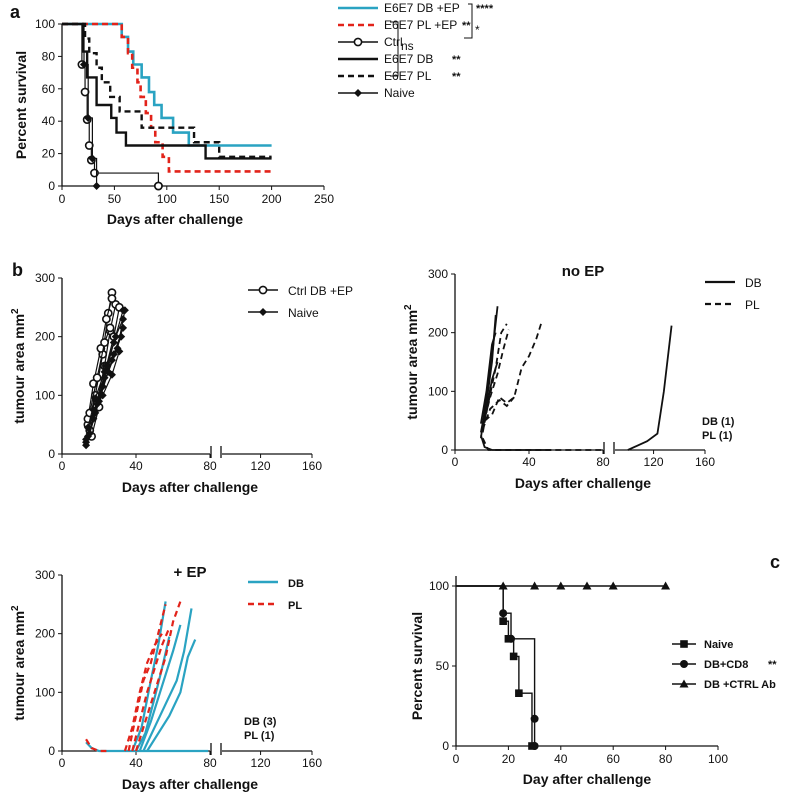 This screenshot has width=787, height=795. I want to click on legend-label: DB +CTRL Ab, so click(740, 685).